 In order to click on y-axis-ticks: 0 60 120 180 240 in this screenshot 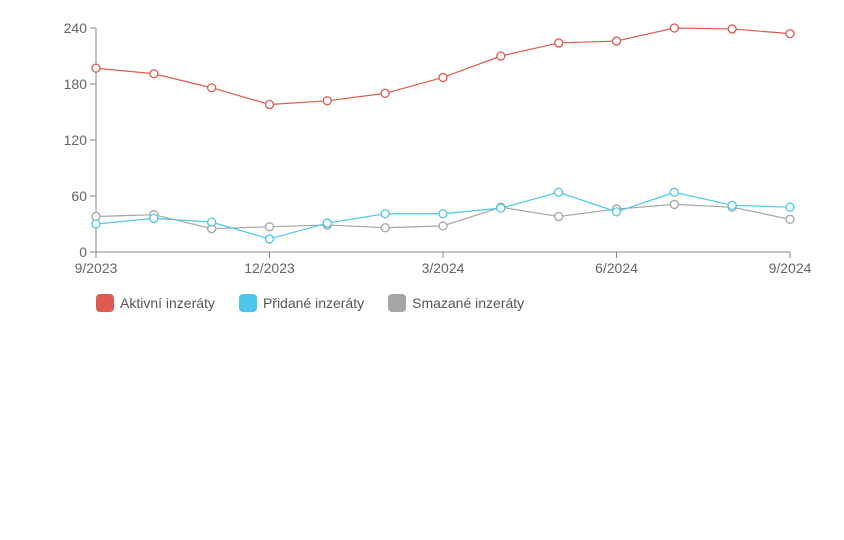, I will do `click(80, 140)`.